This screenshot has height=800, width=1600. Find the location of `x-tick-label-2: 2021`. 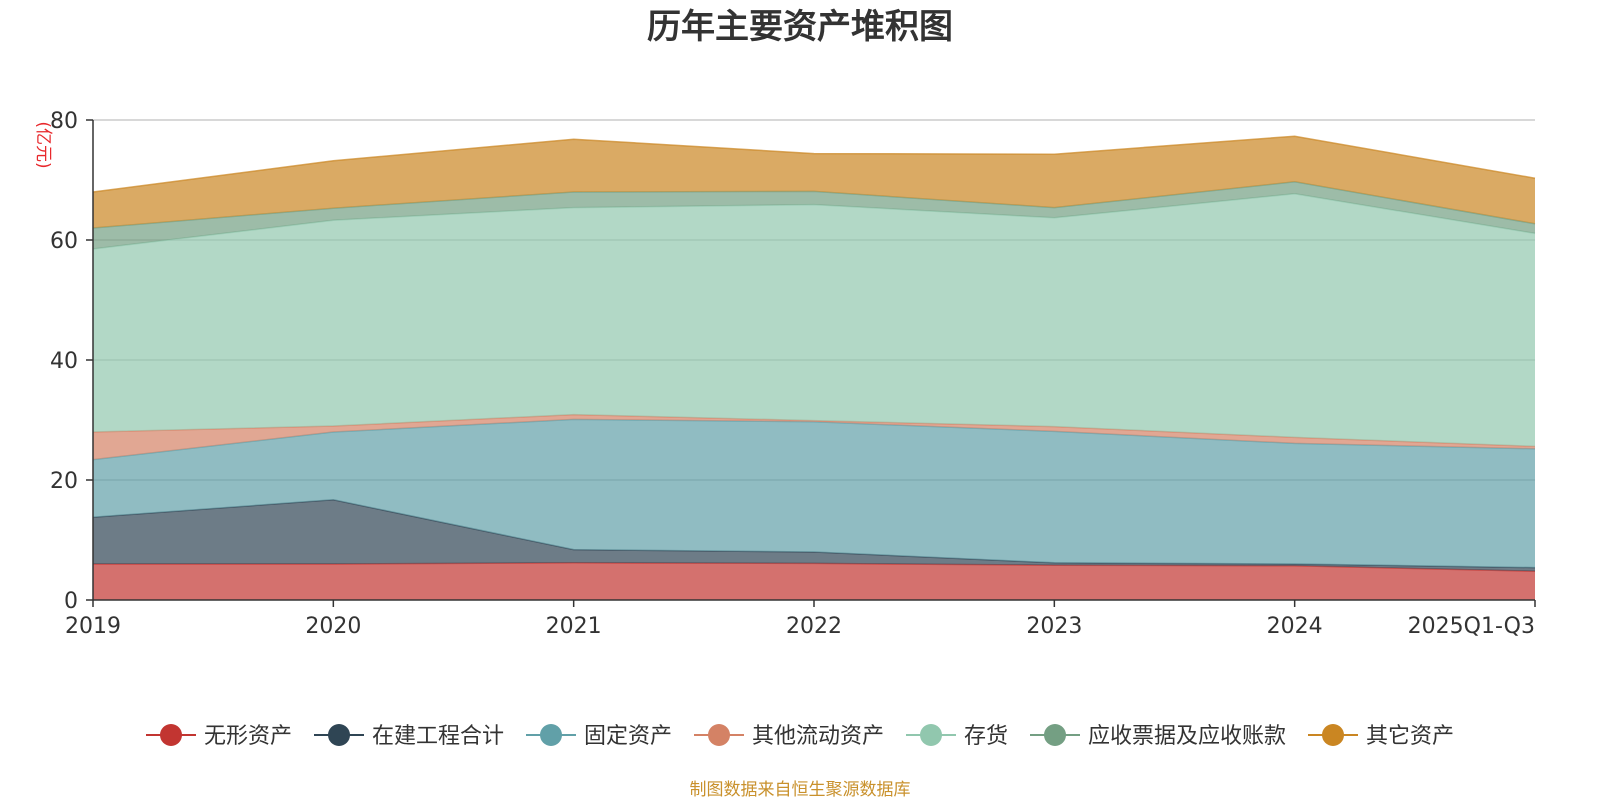

x-tick-label-2: 2021 is located at coordinates (574, 626).